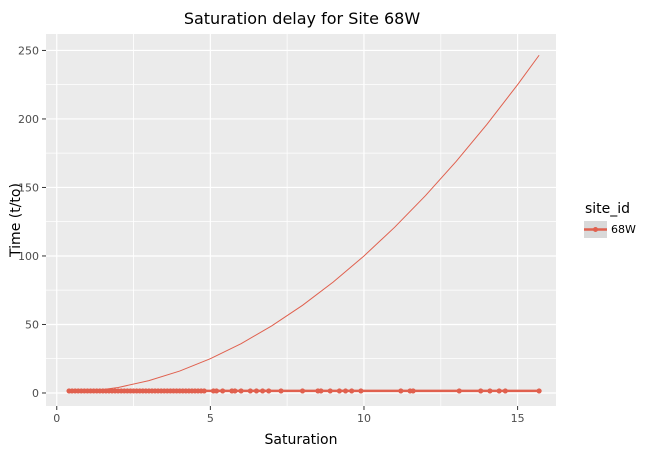  Describe the element at coordinates (301, 440) in the screenshot. I see `x-axis-title: Saturation` at that location.